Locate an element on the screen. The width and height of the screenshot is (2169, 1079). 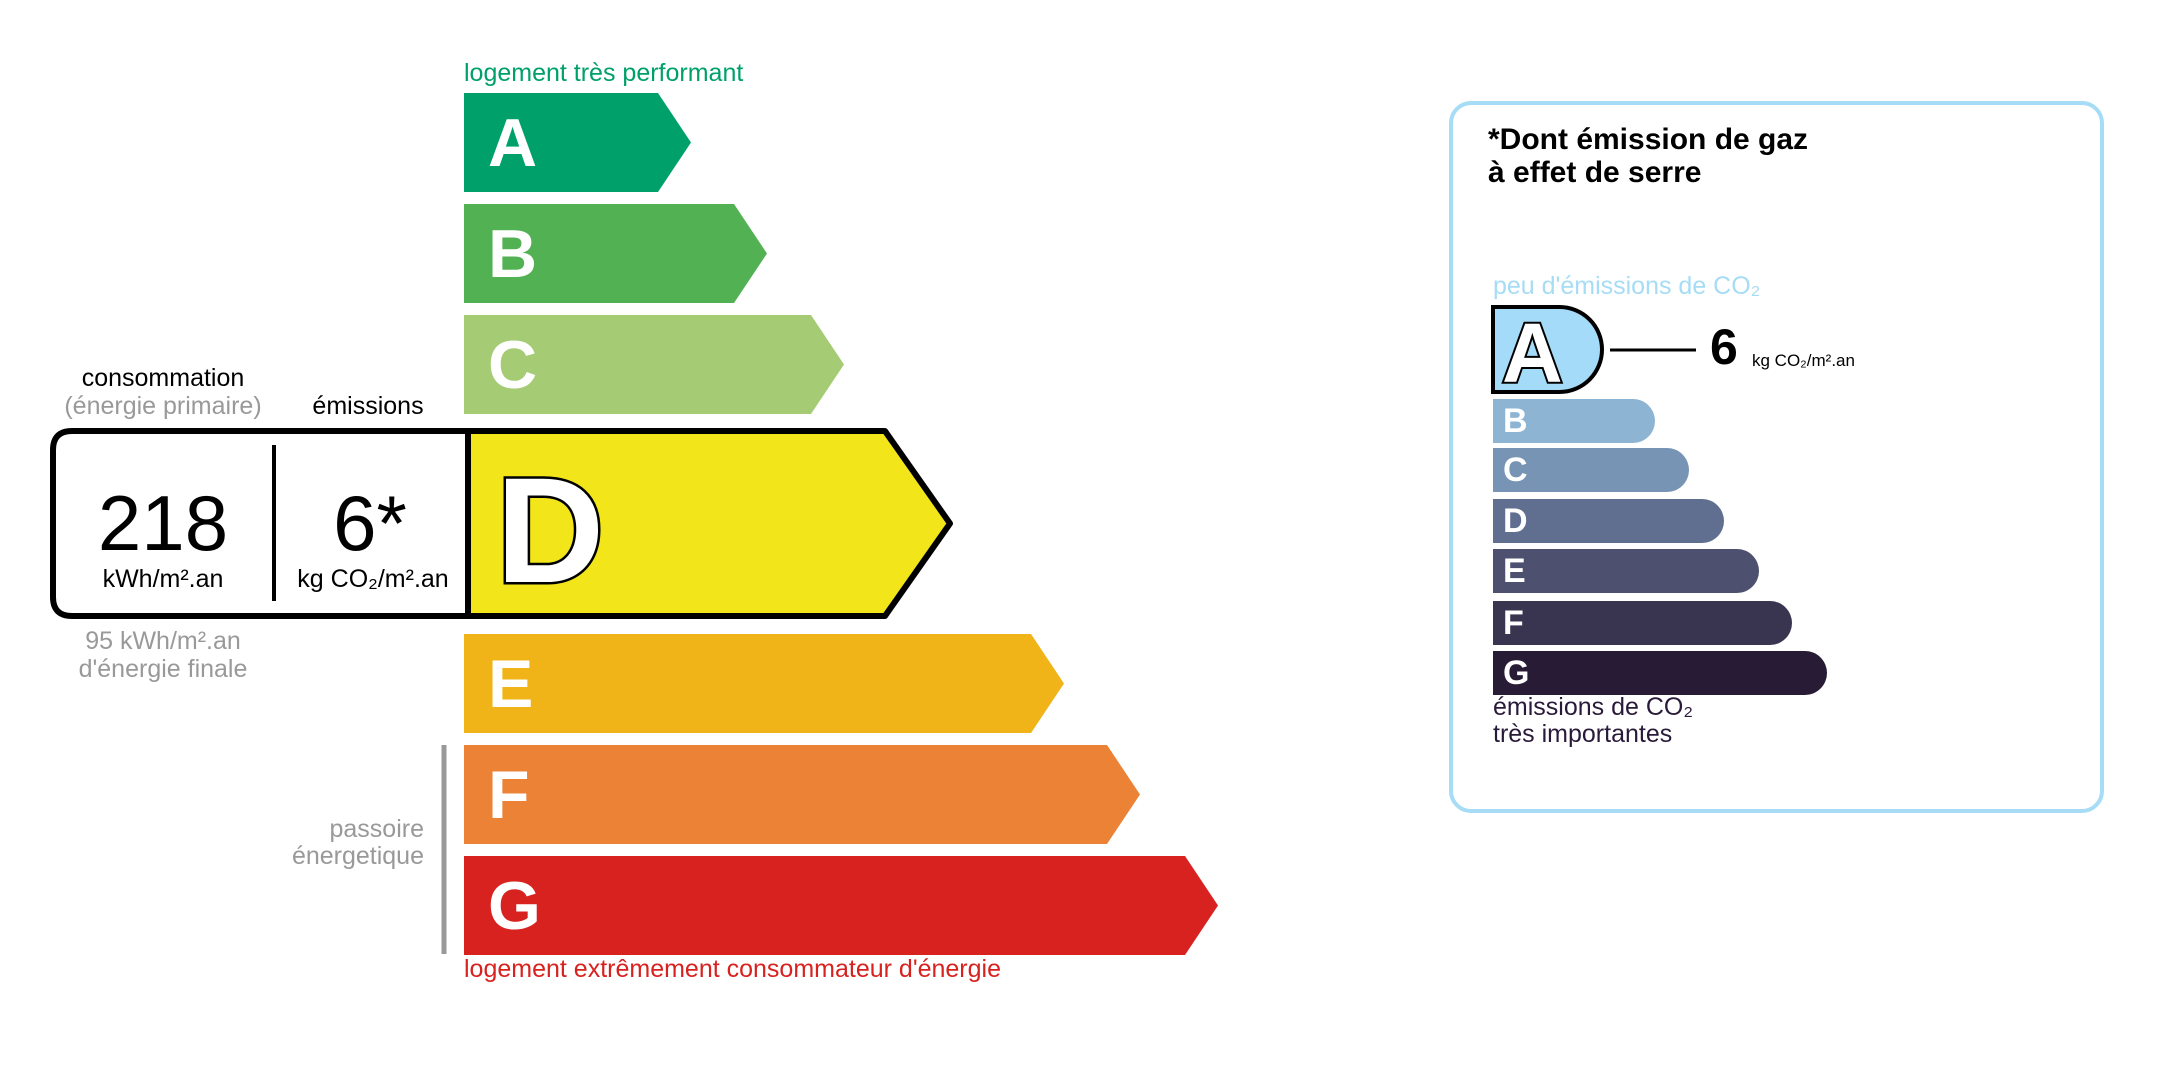
consumption-value: 218 is located at coordinates (163, 523).